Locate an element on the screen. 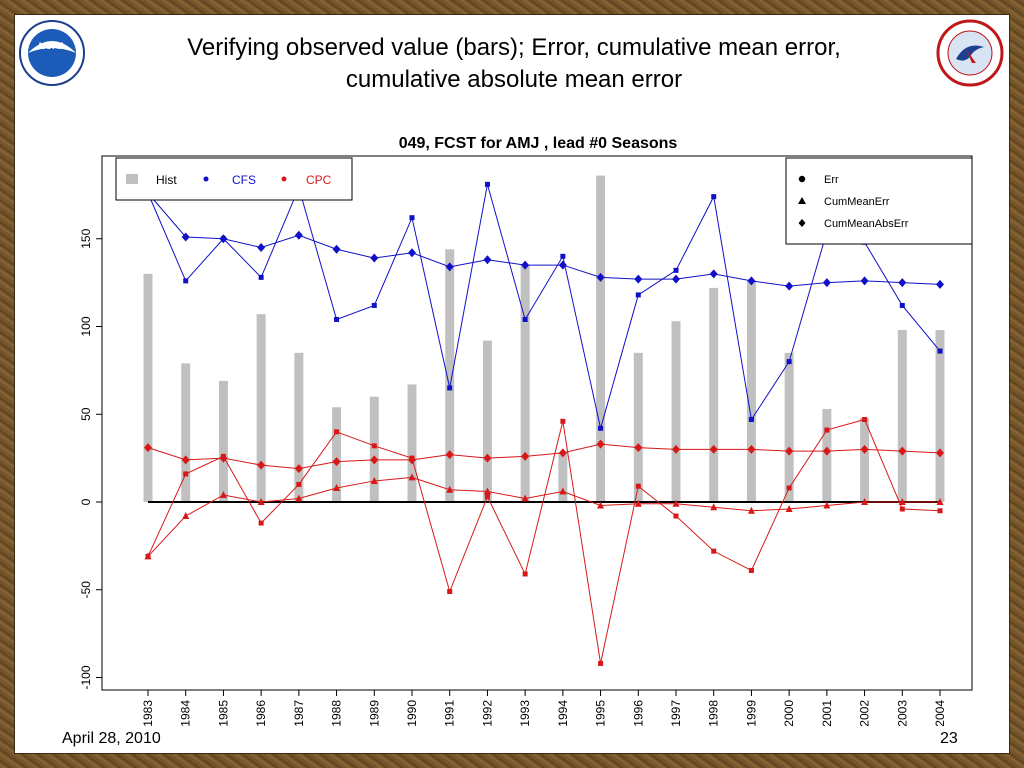  legend-series-box is located at coordinates (234, 179).